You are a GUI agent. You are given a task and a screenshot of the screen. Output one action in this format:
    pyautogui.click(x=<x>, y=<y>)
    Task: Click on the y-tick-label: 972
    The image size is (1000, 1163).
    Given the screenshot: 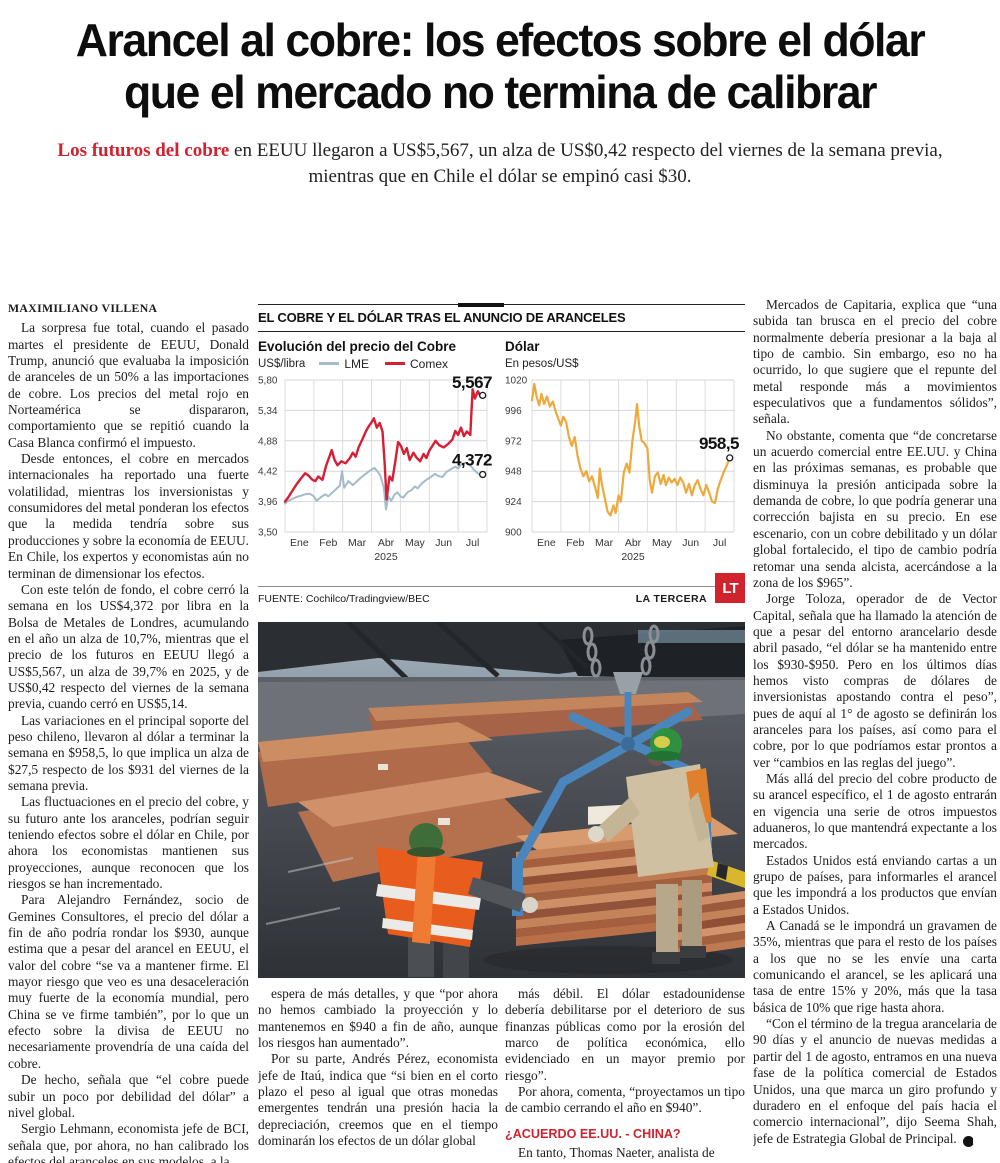 What is the action you would take?
    pyautogui.click(x=513, y=441)
    